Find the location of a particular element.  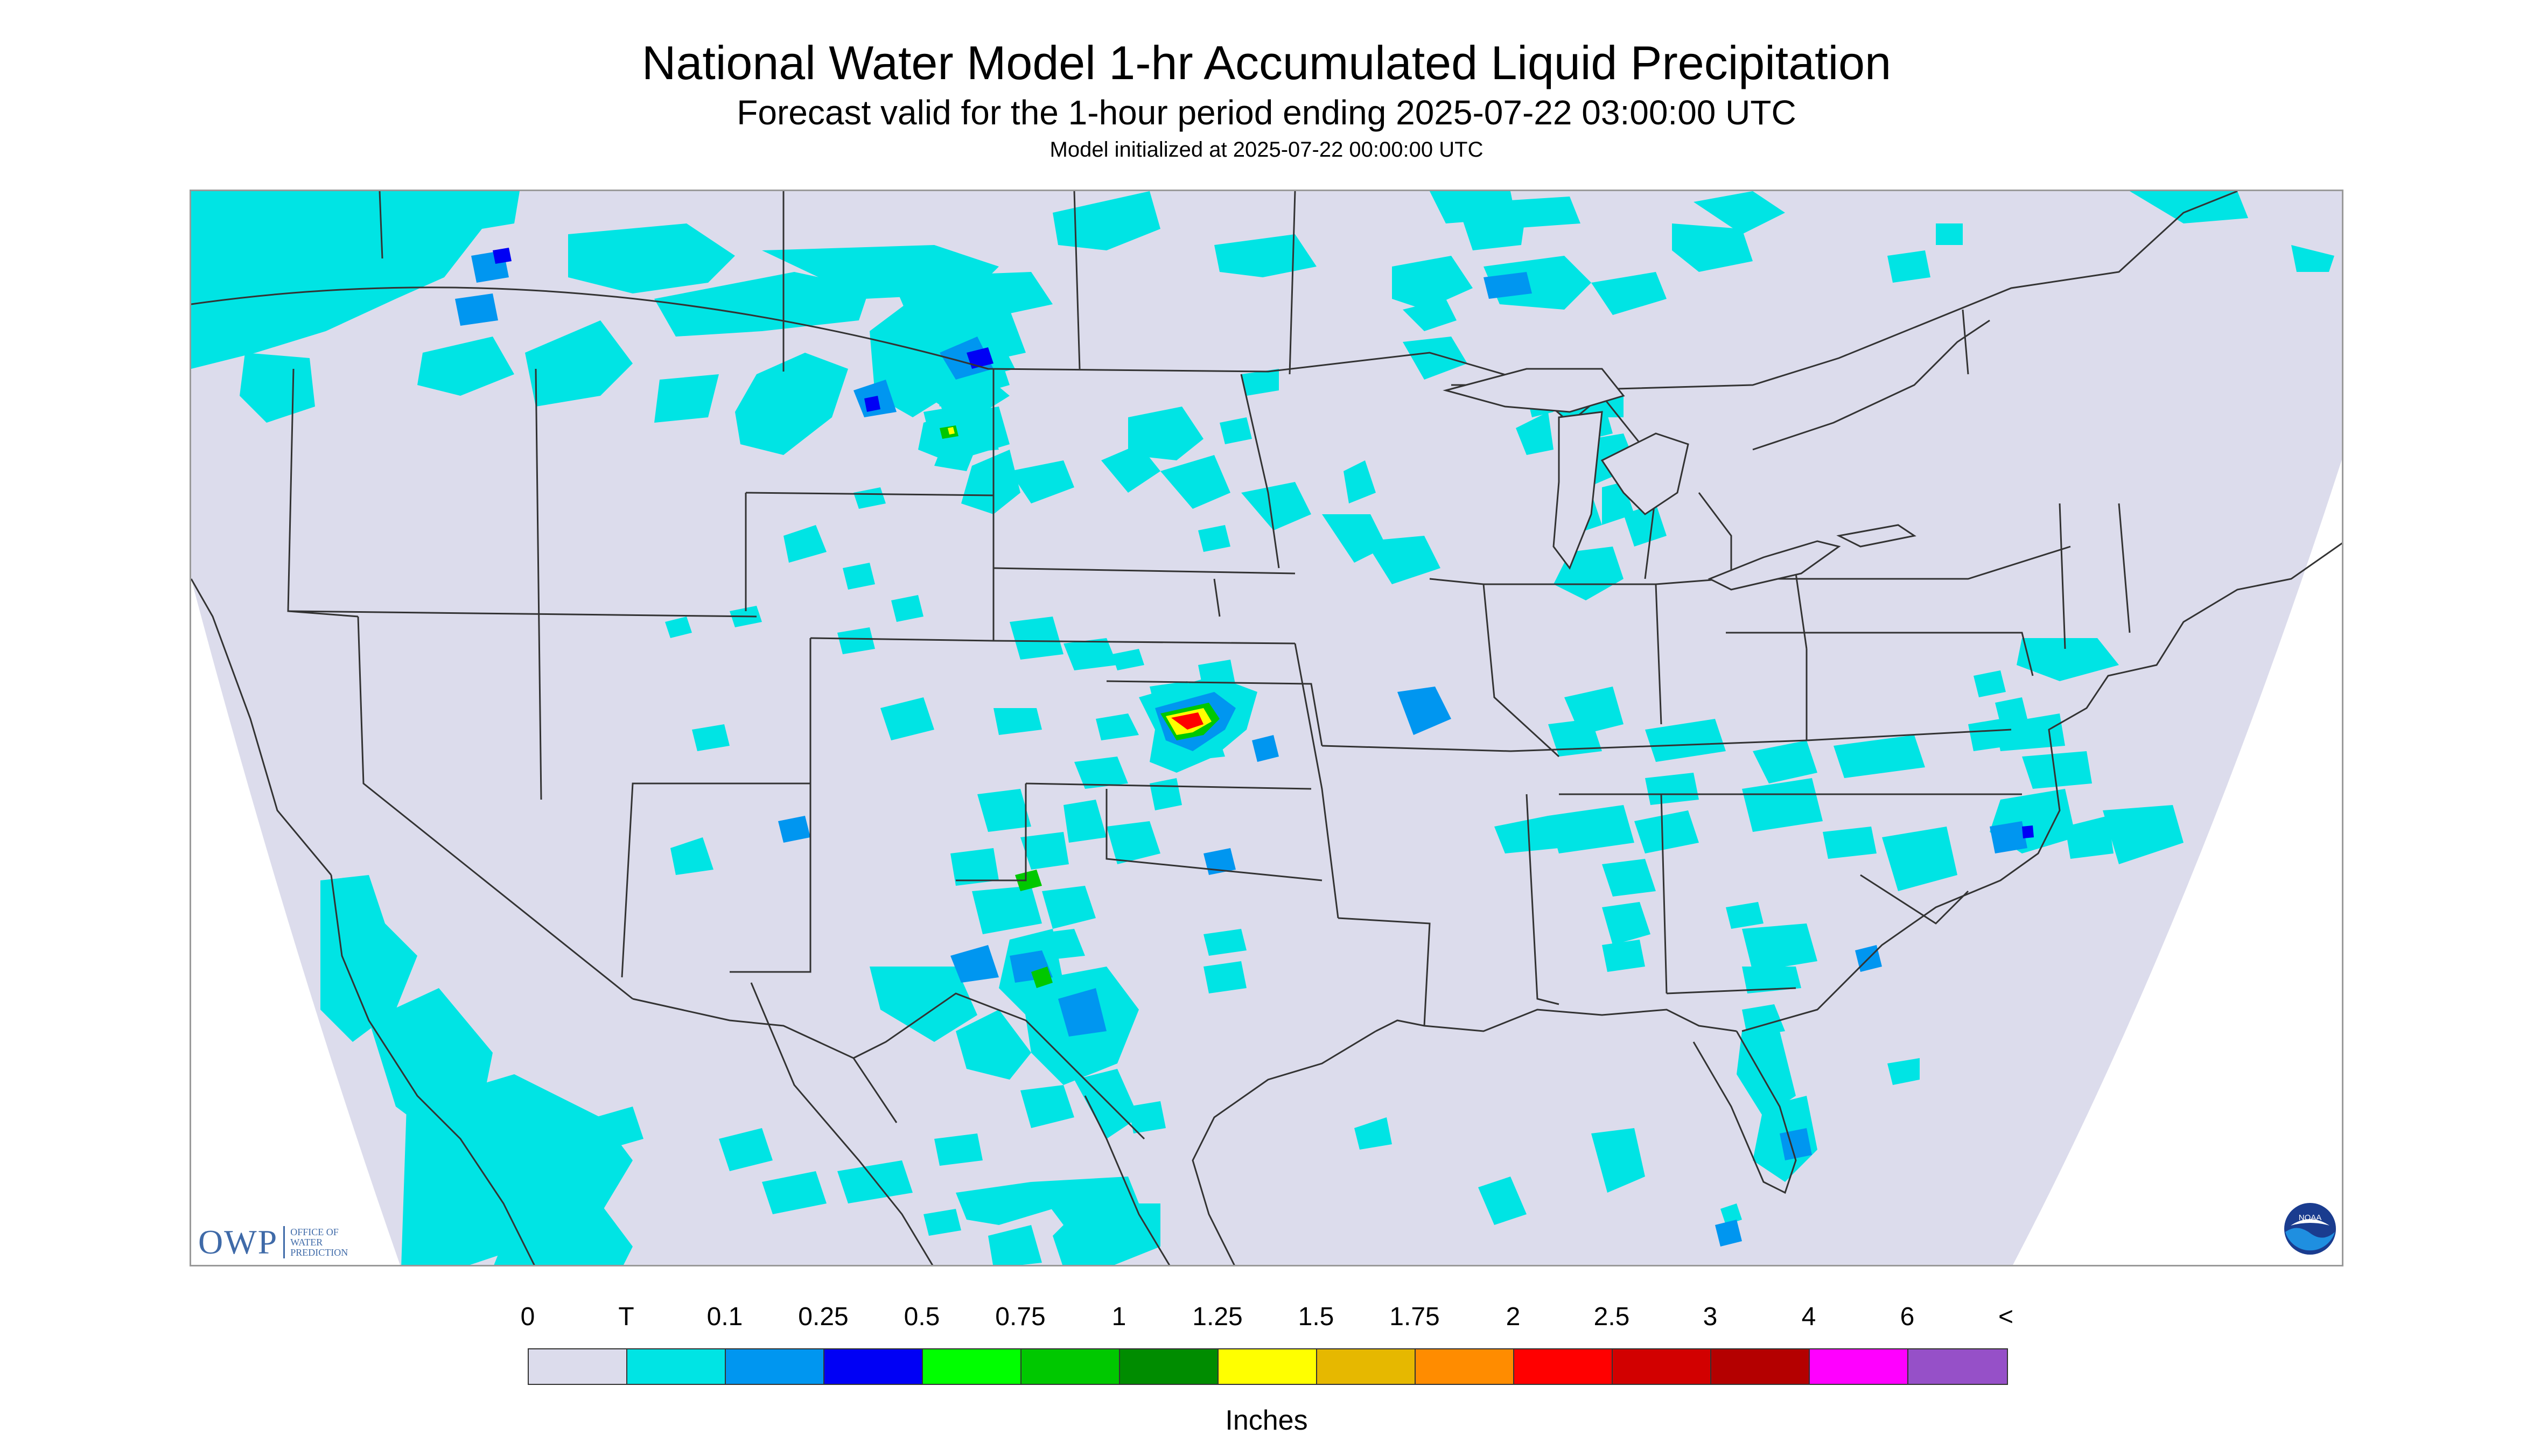

owp-logo-divider is located at coordinates (284, 1242).